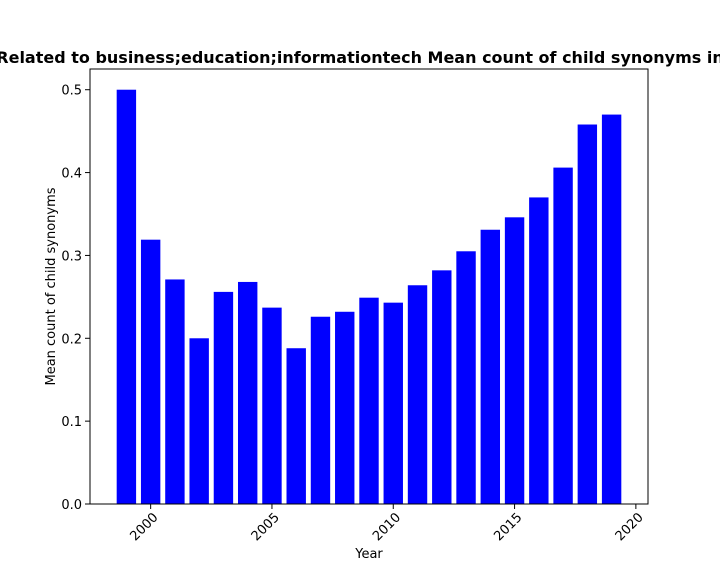  Describe the element at coordinates (75, 298) in the screenshot. I see `y-axis: 0.0 0.1 0.2 0.3 0.4 0.5` at that location.